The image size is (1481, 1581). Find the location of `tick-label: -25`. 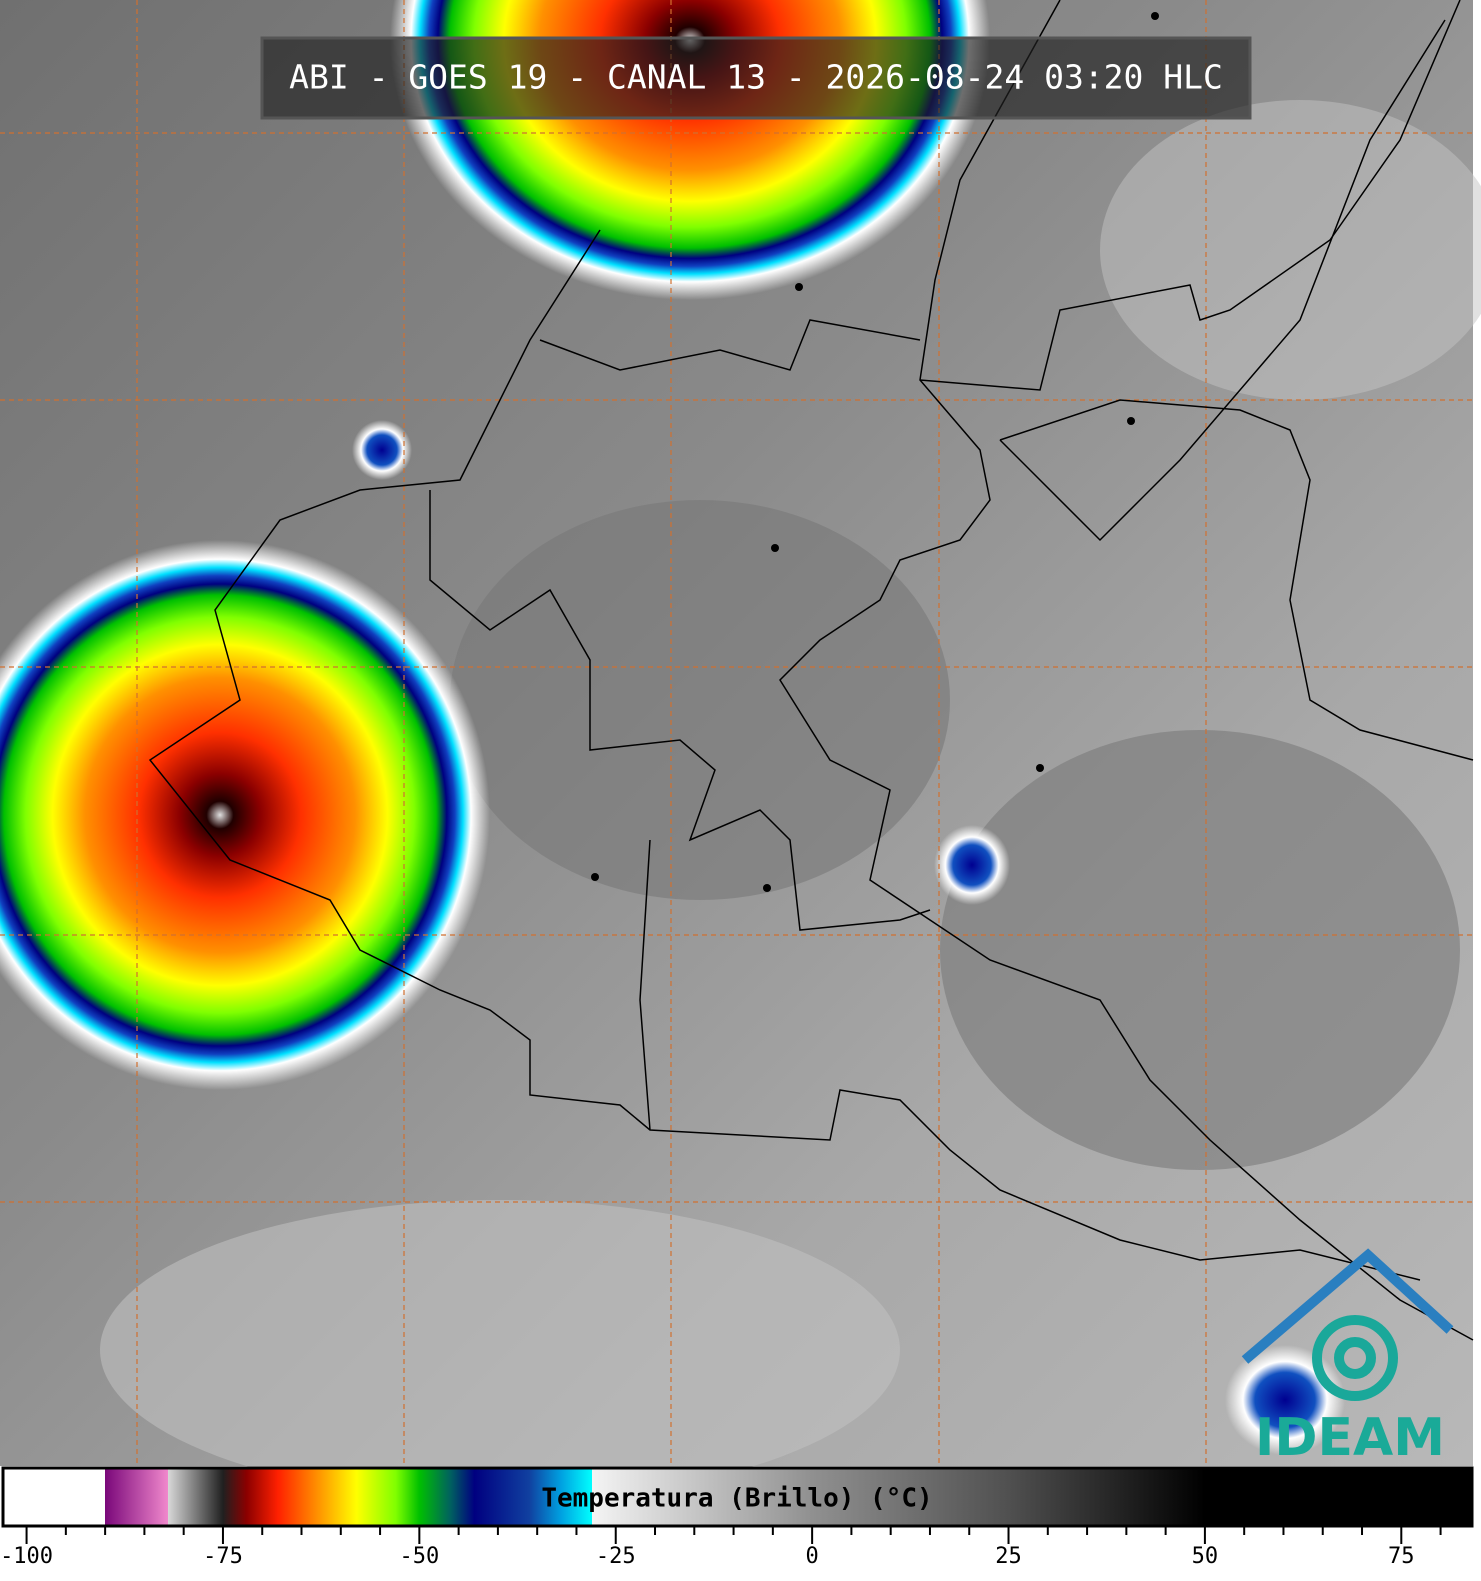

tick-label: -25 is located at coordinates (616, 1556).